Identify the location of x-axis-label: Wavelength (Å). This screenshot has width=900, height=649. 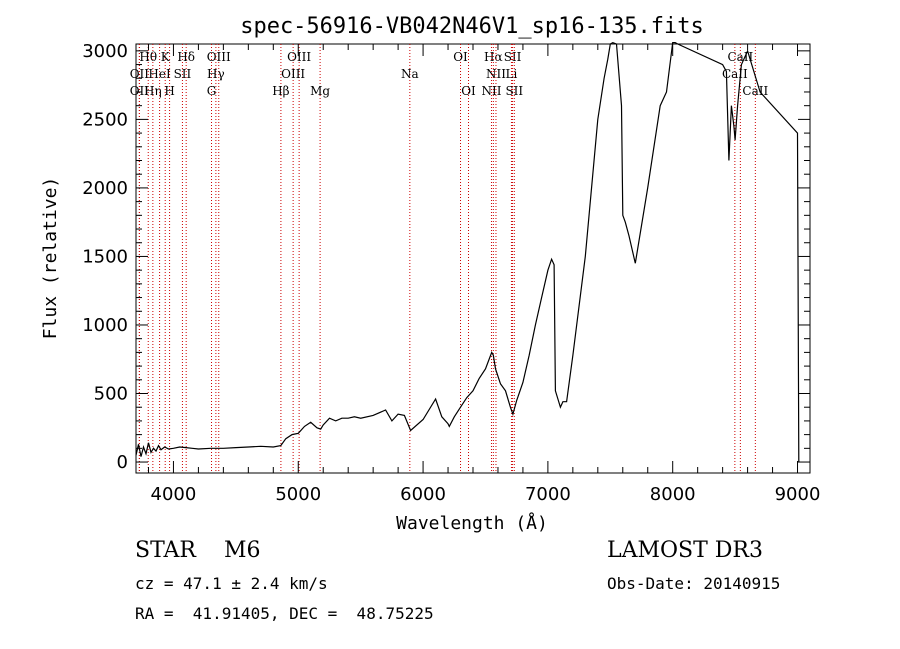
(472, 523).